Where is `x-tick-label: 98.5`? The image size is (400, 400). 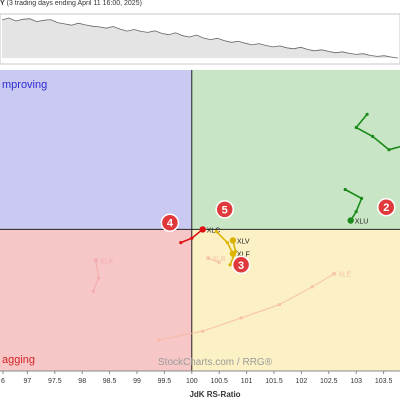
x-tick-label: 98.5 is located at coordinates (110, 381).